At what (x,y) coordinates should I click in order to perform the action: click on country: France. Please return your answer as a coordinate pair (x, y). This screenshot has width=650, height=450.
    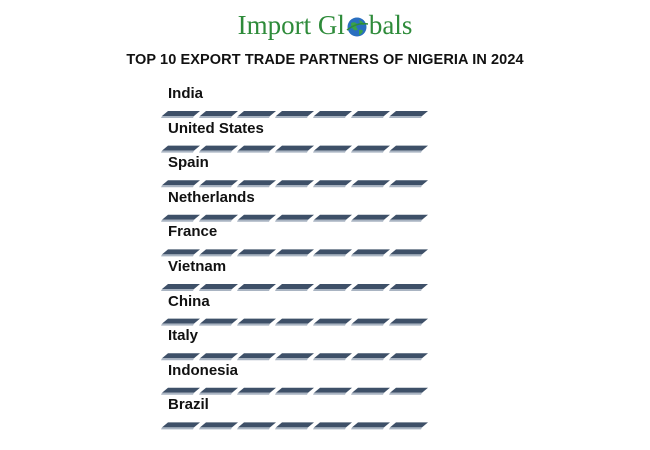
    Looking at the image, I should click on (193, 232).